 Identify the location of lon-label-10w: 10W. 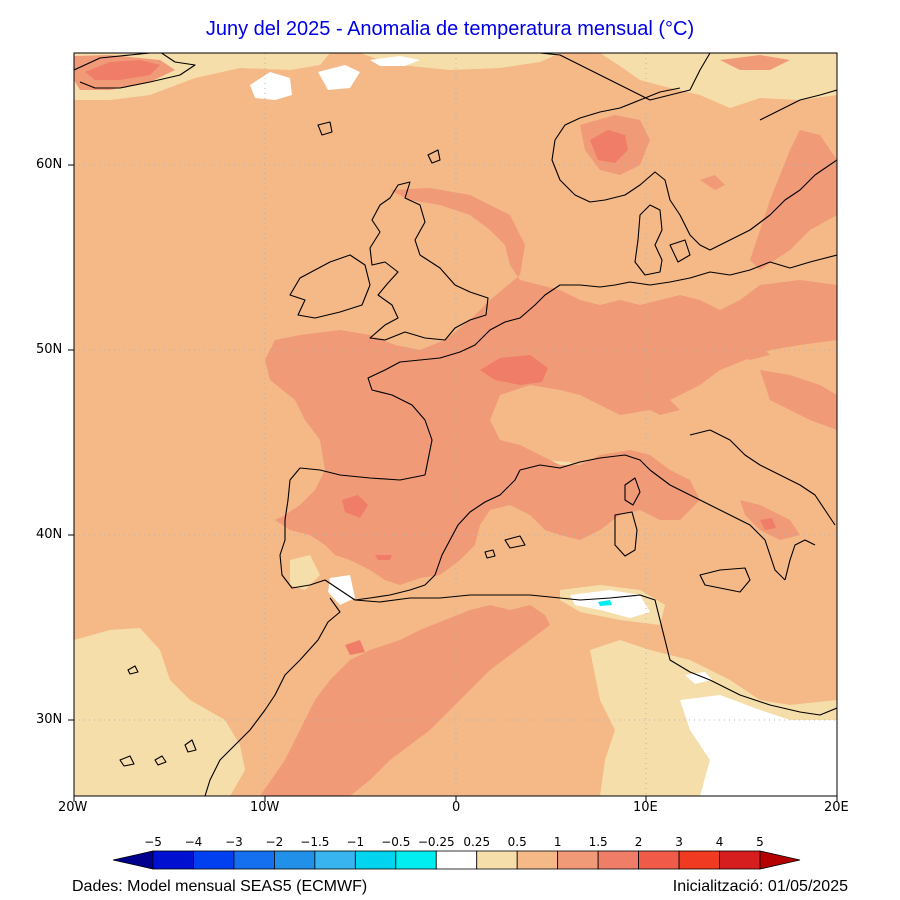
(265, 807).